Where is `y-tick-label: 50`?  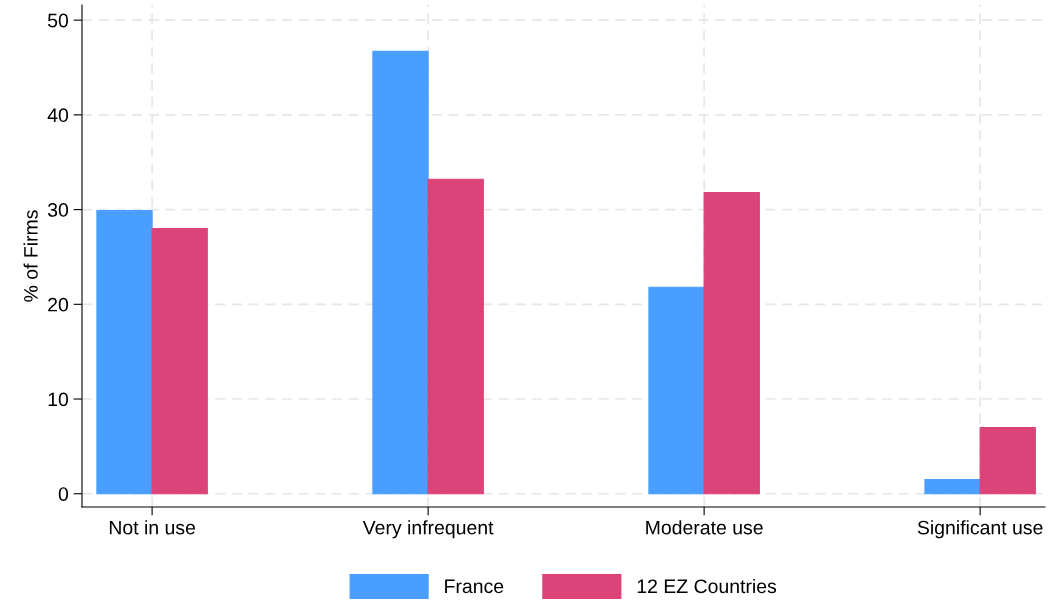 y-tick-label: 50 is located at coordinates (58, 20).